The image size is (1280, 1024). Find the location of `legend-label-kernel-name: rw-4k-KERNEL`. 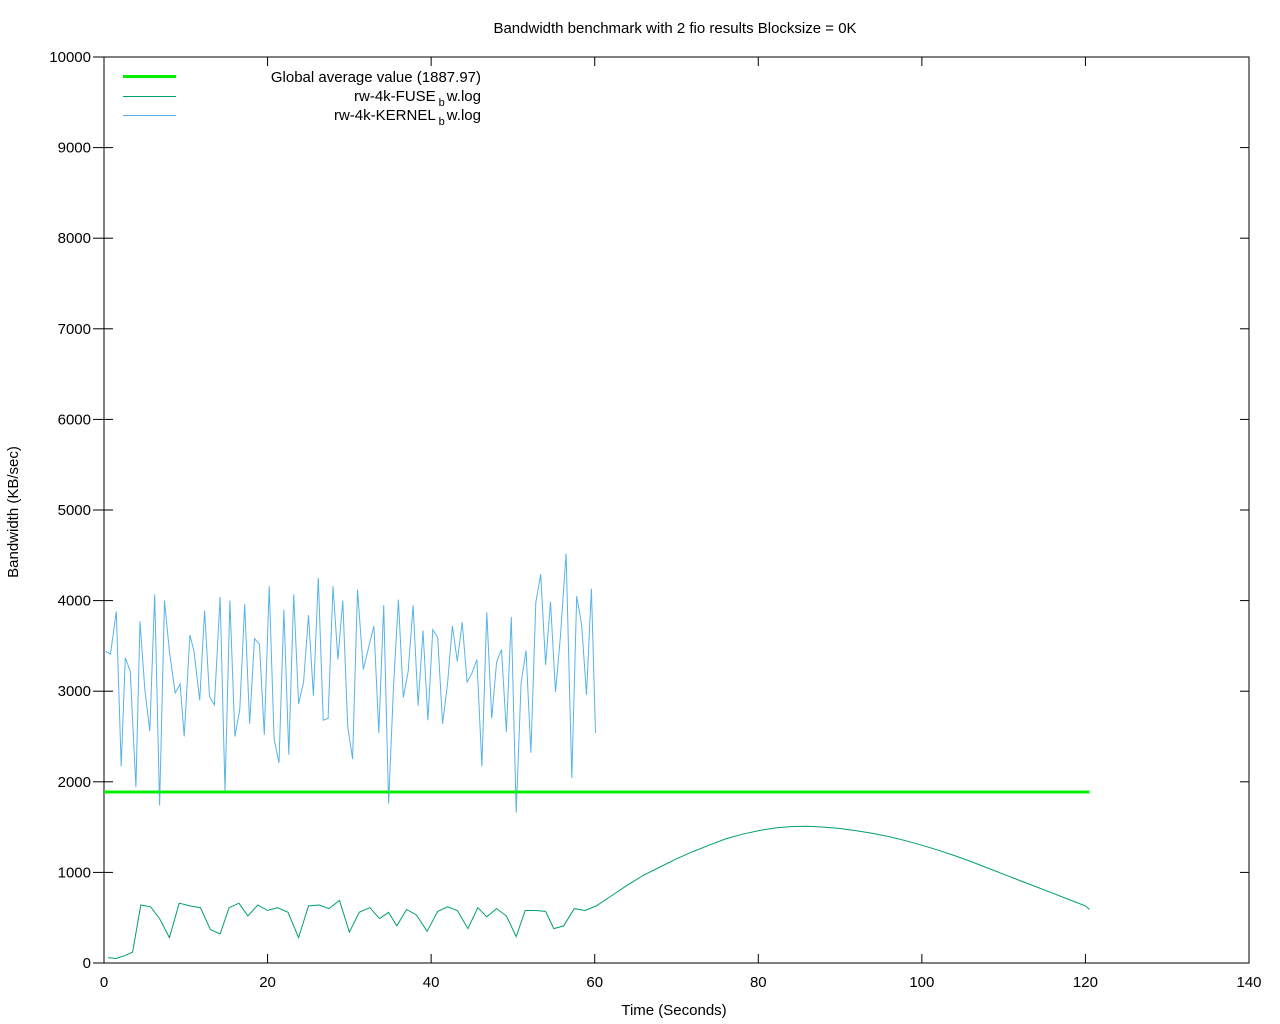

legend-label-kernel-name: rw-4k-KERNEL is located at coordinates (385, 115).